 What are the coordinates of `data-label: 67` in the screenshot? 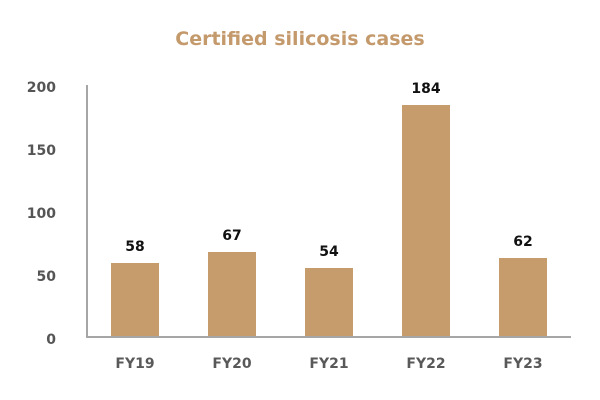 It's located at (232, 236).